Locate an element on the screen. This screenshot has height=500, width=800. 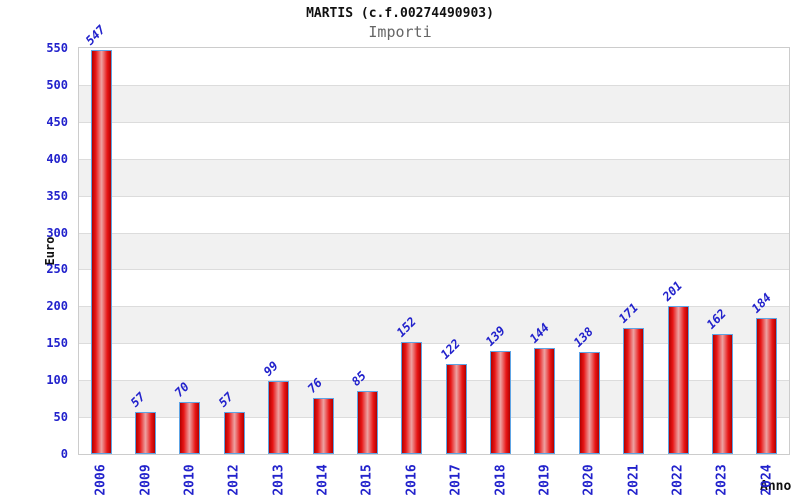
y-tick-label: 300 is located at coordinates (57, 232).